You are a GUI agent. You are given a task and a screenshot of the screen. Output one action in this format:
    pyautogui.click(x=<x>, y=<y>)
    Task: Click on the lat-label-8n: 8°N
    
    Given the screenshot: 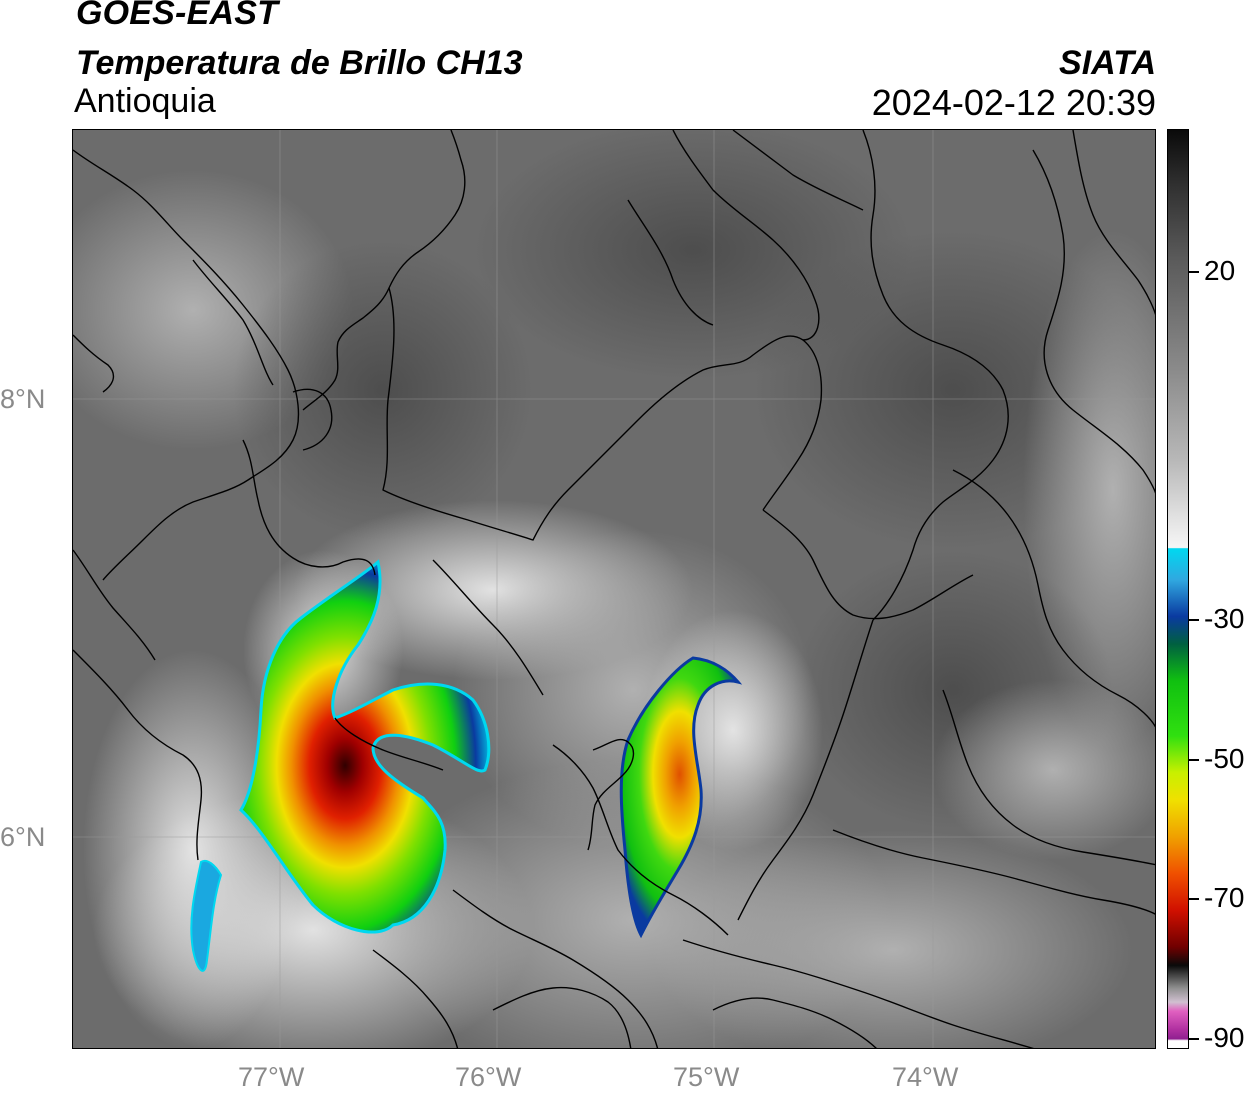 What is the action you would take?
    pyautogui.click(x=23, y=399)
    